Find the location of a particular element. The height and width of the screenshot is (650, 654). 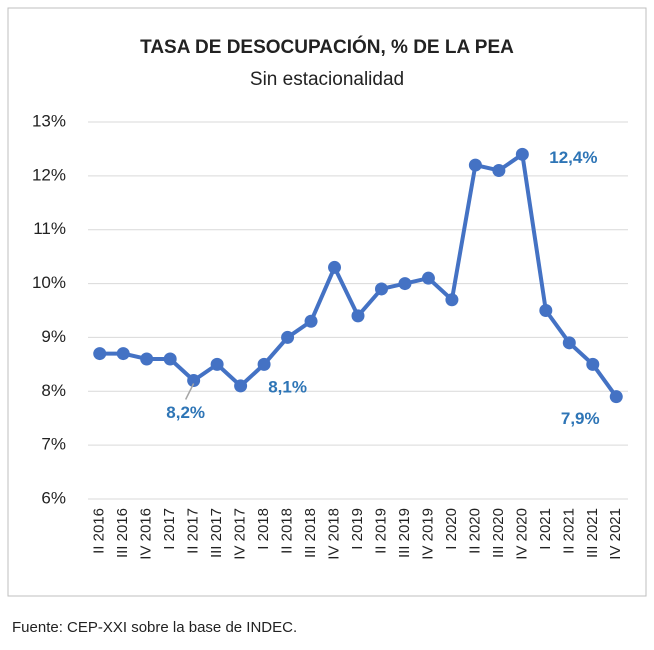

x-tick-label: I 2020 is located at coordinates (451, 529).